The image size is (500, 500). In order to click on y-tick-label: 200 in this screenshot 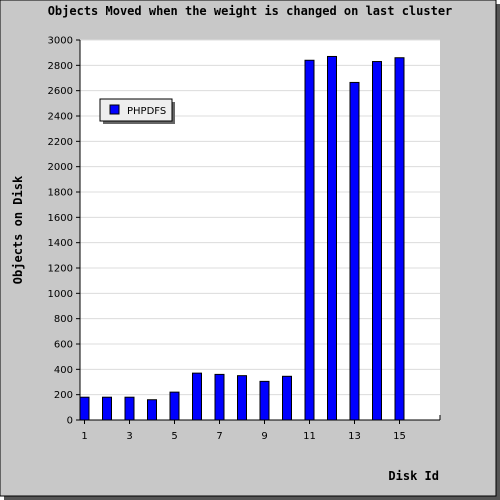, I will do `click(63, 395)`.